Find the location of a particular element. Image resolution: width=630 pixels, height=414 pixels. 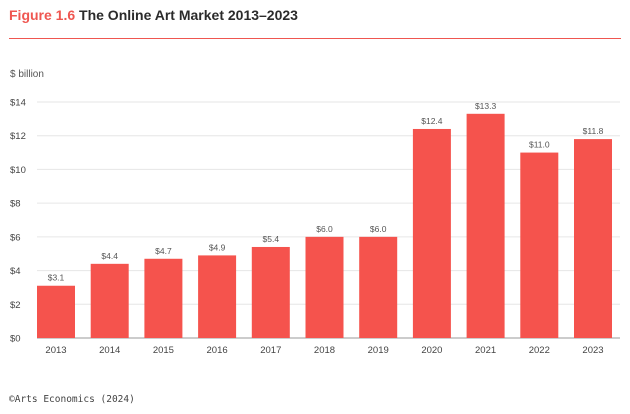

data-label: $12.4 is located at coordinates (432, 121).